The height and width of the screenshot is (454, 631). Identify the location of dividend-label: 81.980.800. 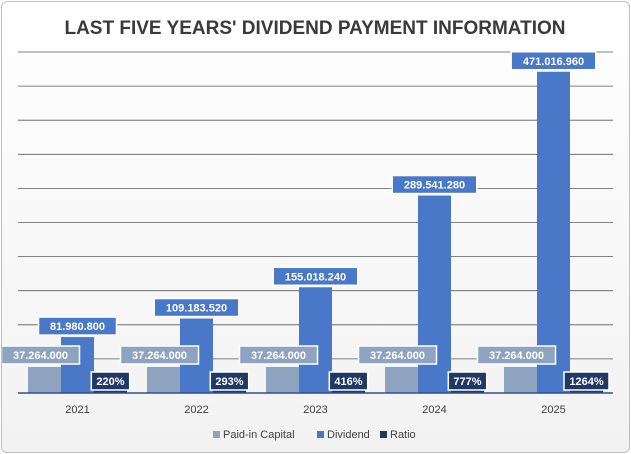
(77, 326).